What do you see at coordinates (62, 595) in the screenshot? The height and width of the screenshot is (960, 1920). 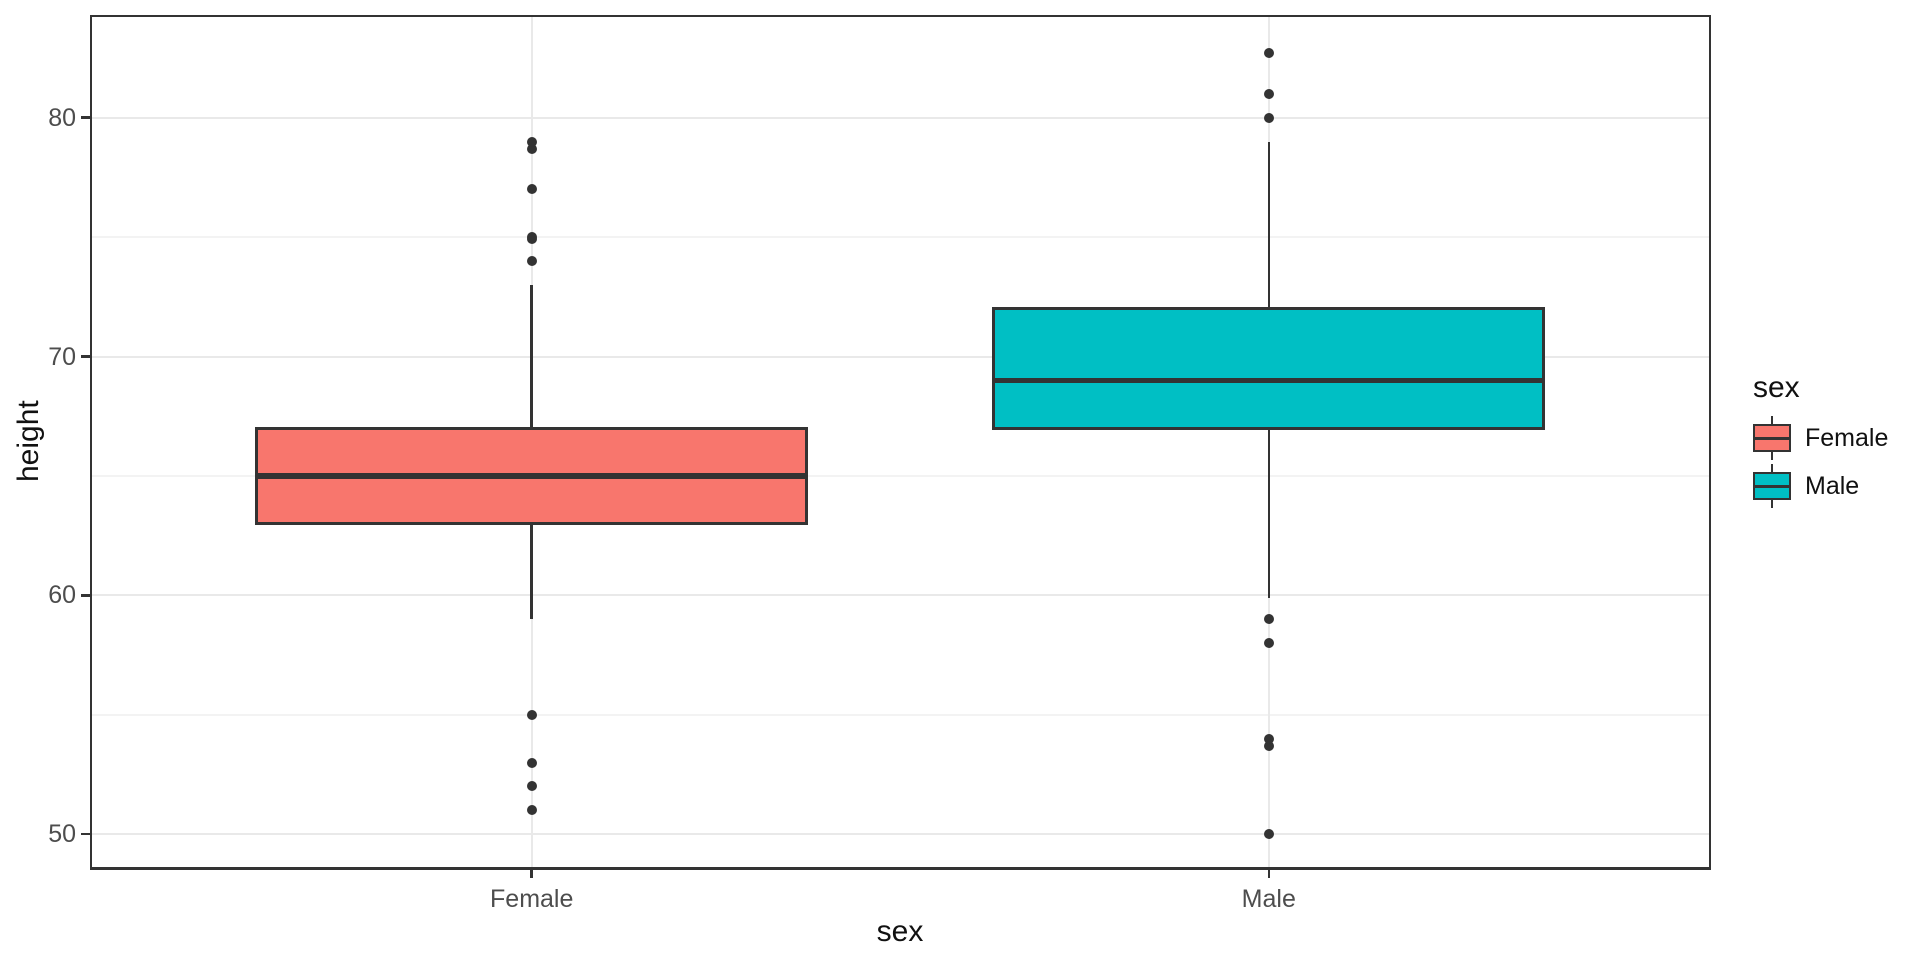 I see `y-tick-label: 60` at bounding box center [62, 595].